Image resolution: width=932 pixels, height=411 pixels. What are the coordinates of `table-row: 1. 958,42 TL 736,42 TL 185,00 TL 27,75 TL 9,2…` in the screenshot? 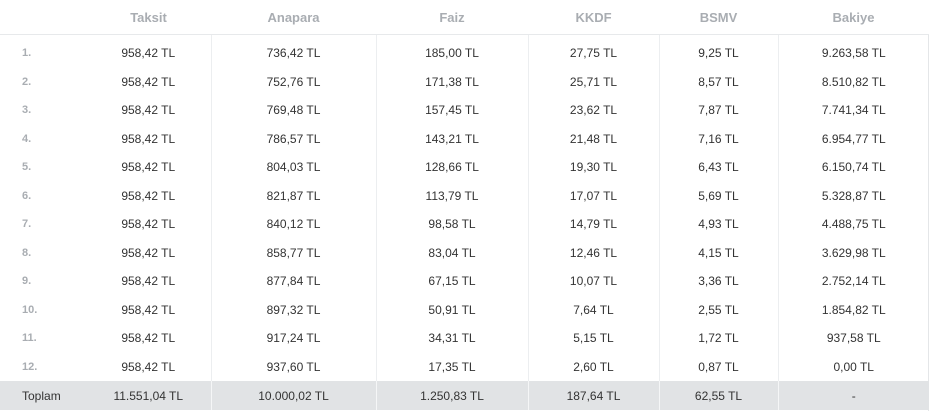 It's located at (464, 51).